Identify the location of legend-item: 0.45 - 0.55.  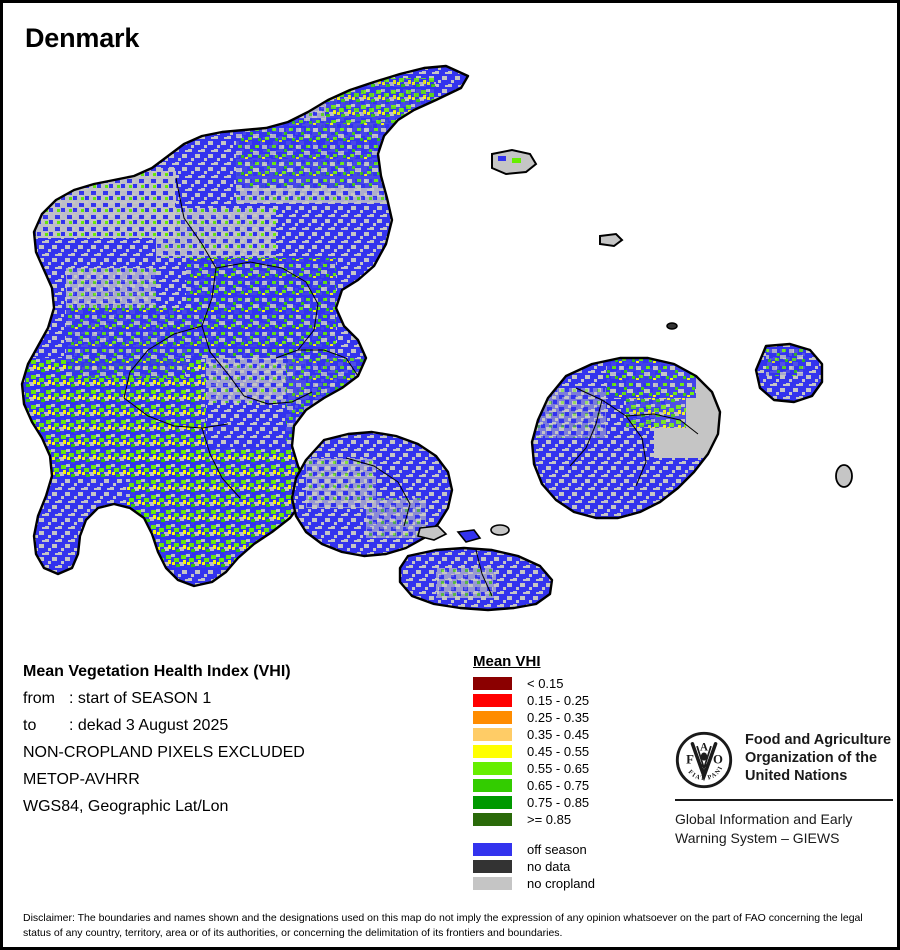
(563, 751).